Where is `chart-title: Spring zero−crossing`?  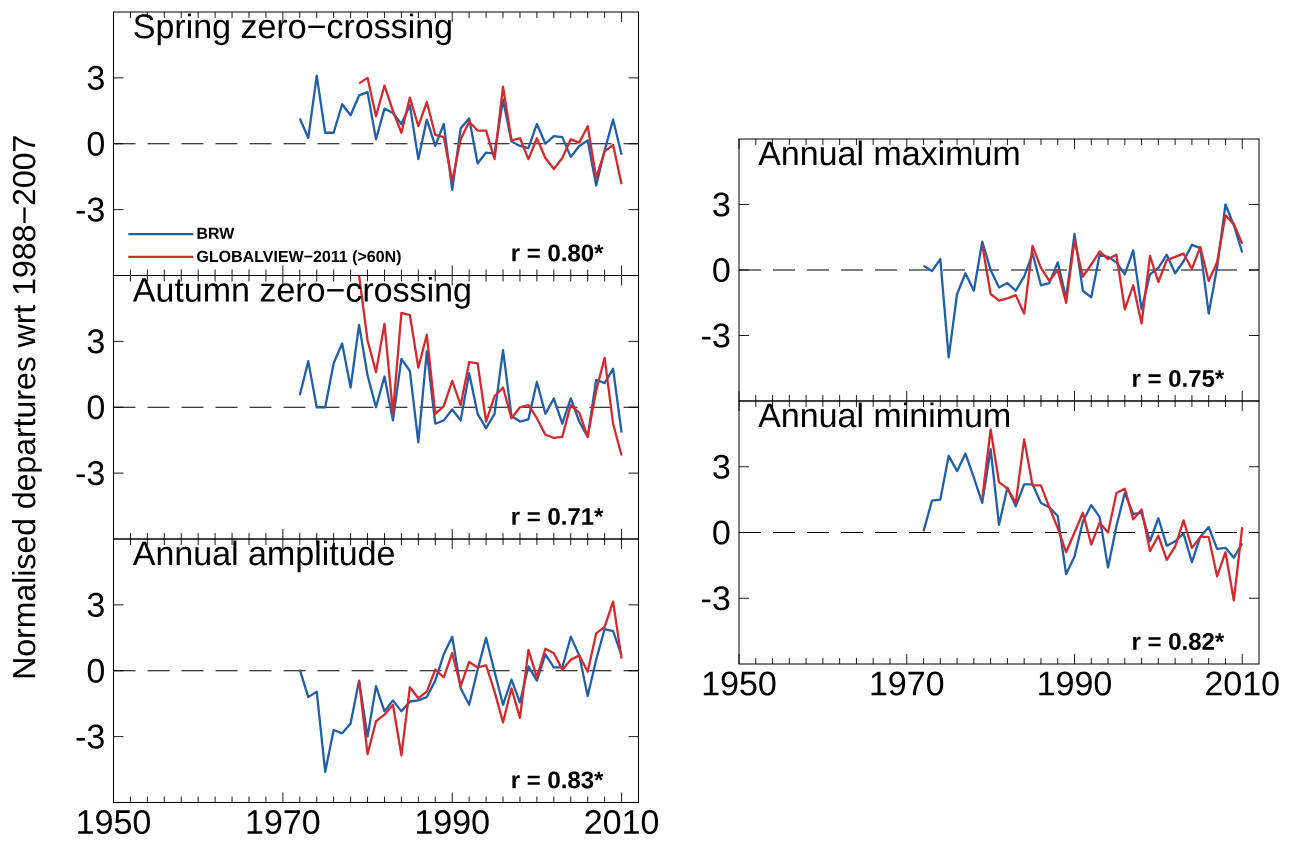 chart-title: Spring zero−crossing is located at coordinates (292, 29).